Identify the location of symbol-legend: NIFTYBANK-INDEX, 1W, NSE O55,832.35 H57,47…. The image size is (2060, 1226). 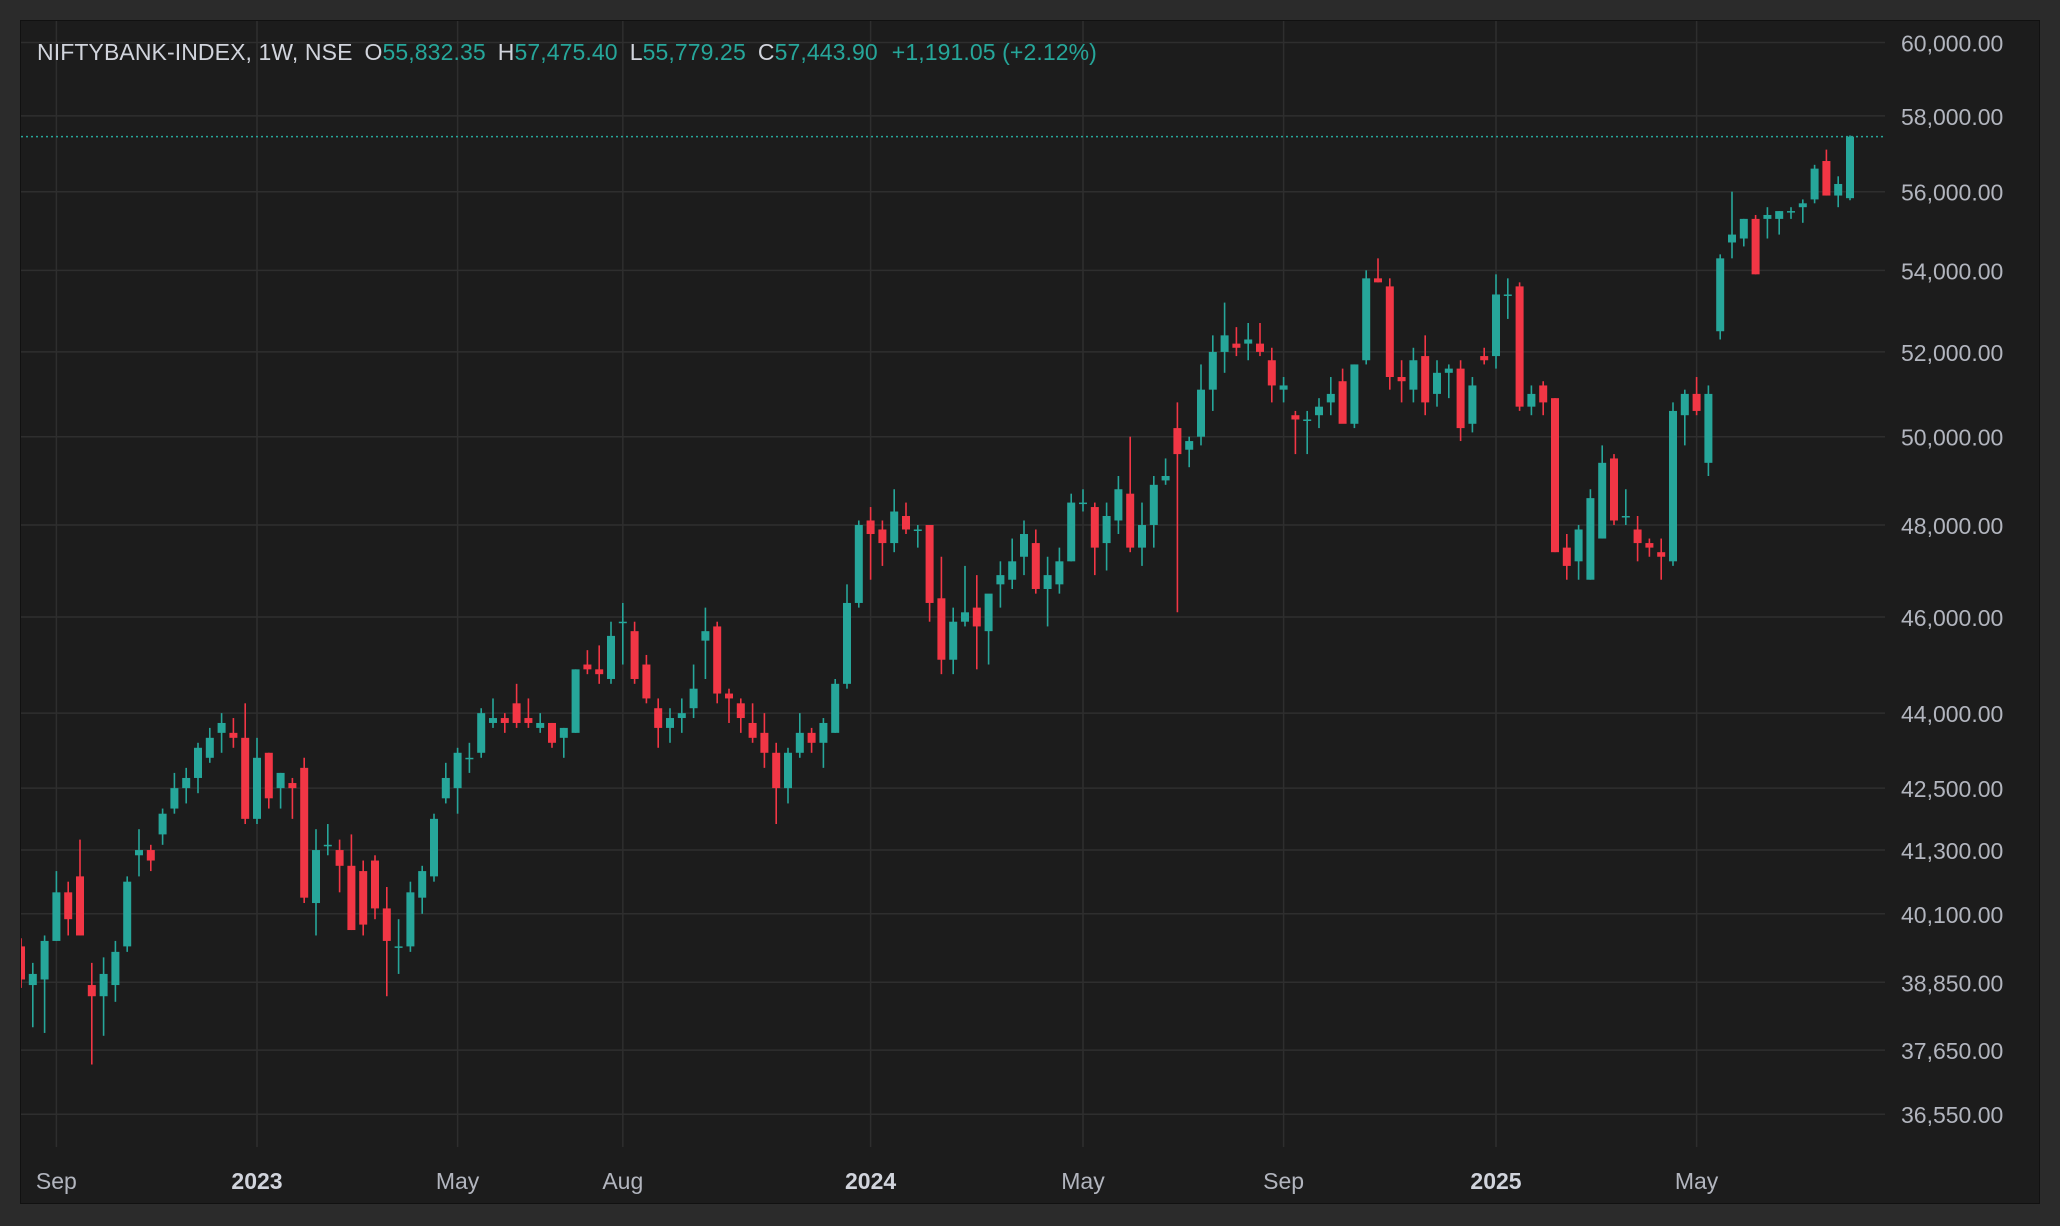
(567, 52).